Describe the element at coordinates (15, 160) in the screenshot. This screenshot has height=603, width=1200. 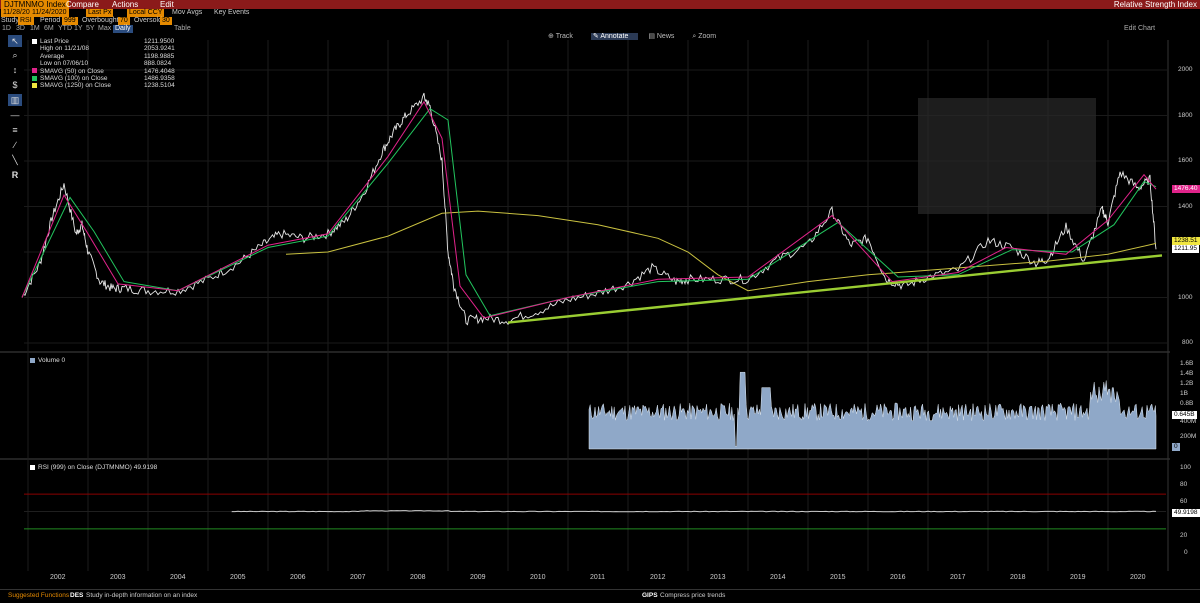
I see `ruler-icon: ╲` at that location.